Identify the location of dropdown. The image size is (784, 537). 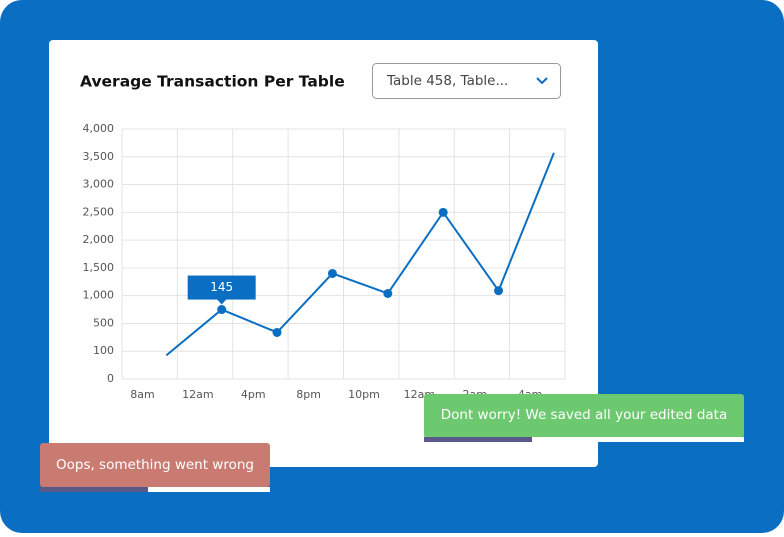
(466, 81).